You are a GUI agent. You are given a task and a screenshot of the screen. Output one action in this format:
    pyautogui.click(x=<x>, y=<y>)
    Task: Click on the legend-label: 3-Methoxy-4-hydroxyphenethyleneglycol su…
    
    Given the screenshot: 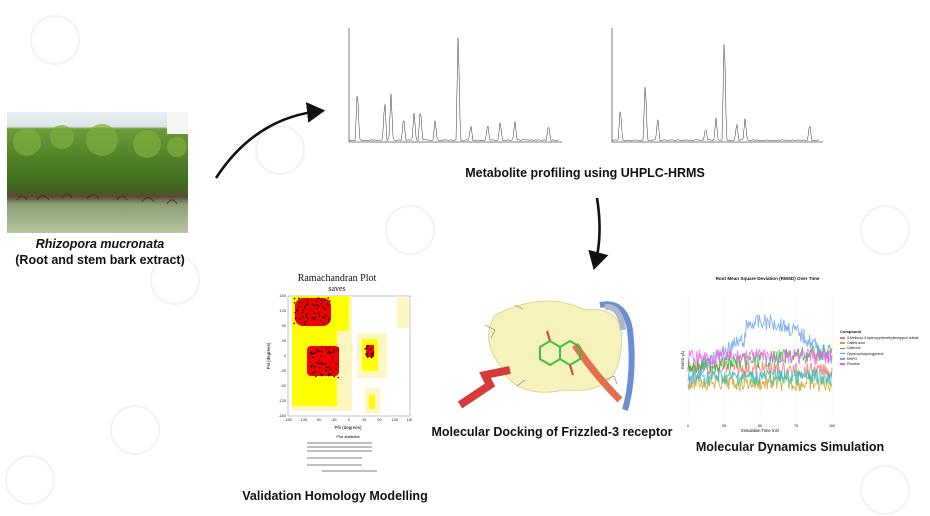 What is the action you would take?
    pyautogui.click(x=883, y=338)
    